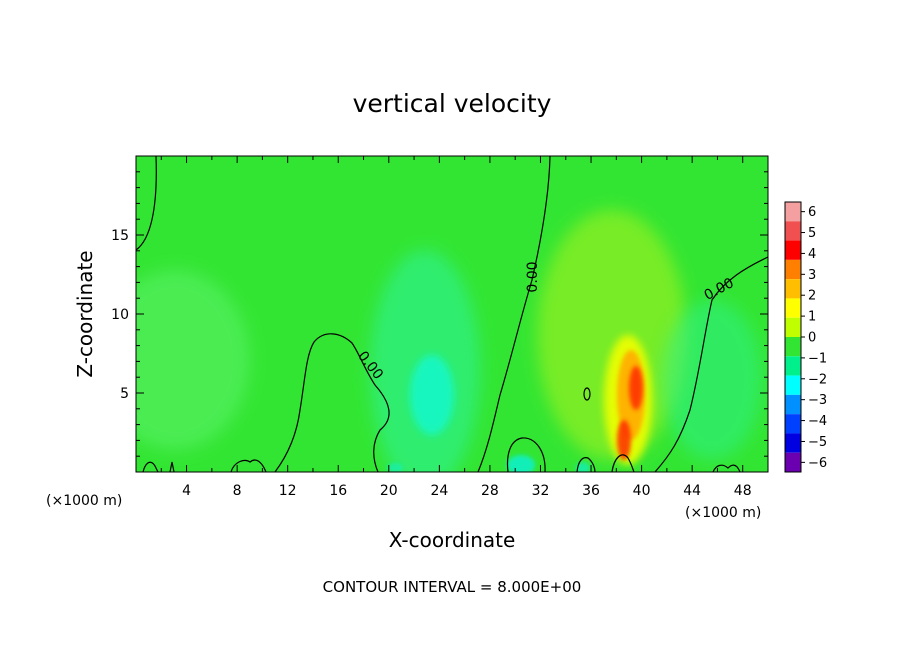 Image resolution: width=904 pixels, height=658 pixels. I want to click on y-tick-label: 10, so click(120, 315).